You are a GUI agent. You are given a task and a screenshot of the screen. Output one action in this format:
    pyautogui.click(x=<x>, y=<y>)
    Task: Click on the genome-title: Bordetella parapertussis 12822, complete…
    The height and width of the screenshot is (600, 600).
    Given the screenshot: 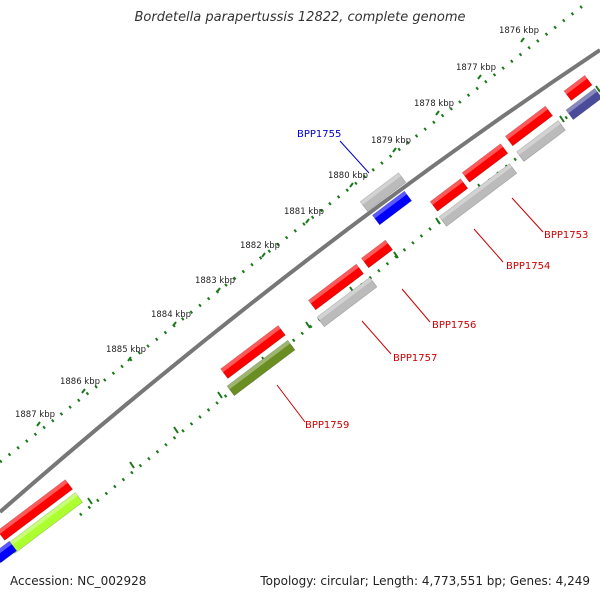 What is the action you would take?
    pyautogui.click(x=300, y=17)
    